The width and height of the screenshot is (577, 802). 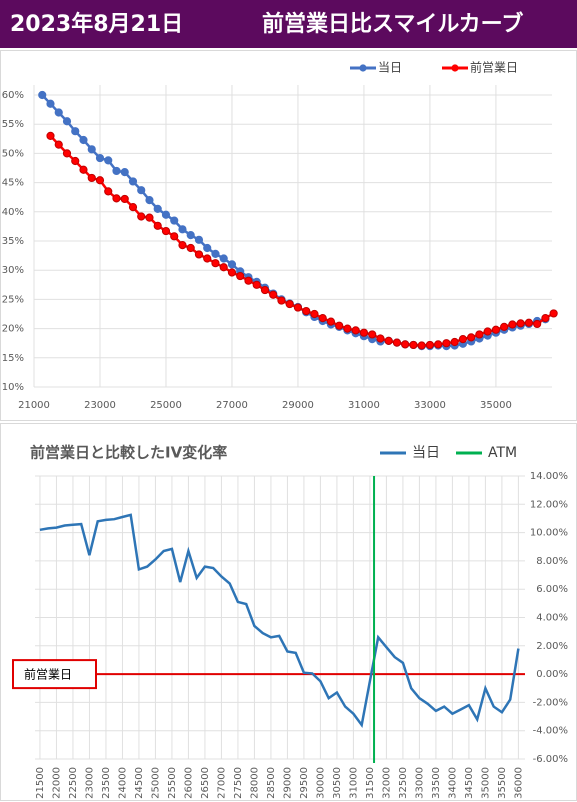 What do you see at coordinates (205, 783) in the screenshot?
I see `x-tick-label: 26500` at bounding box center [205, 783].